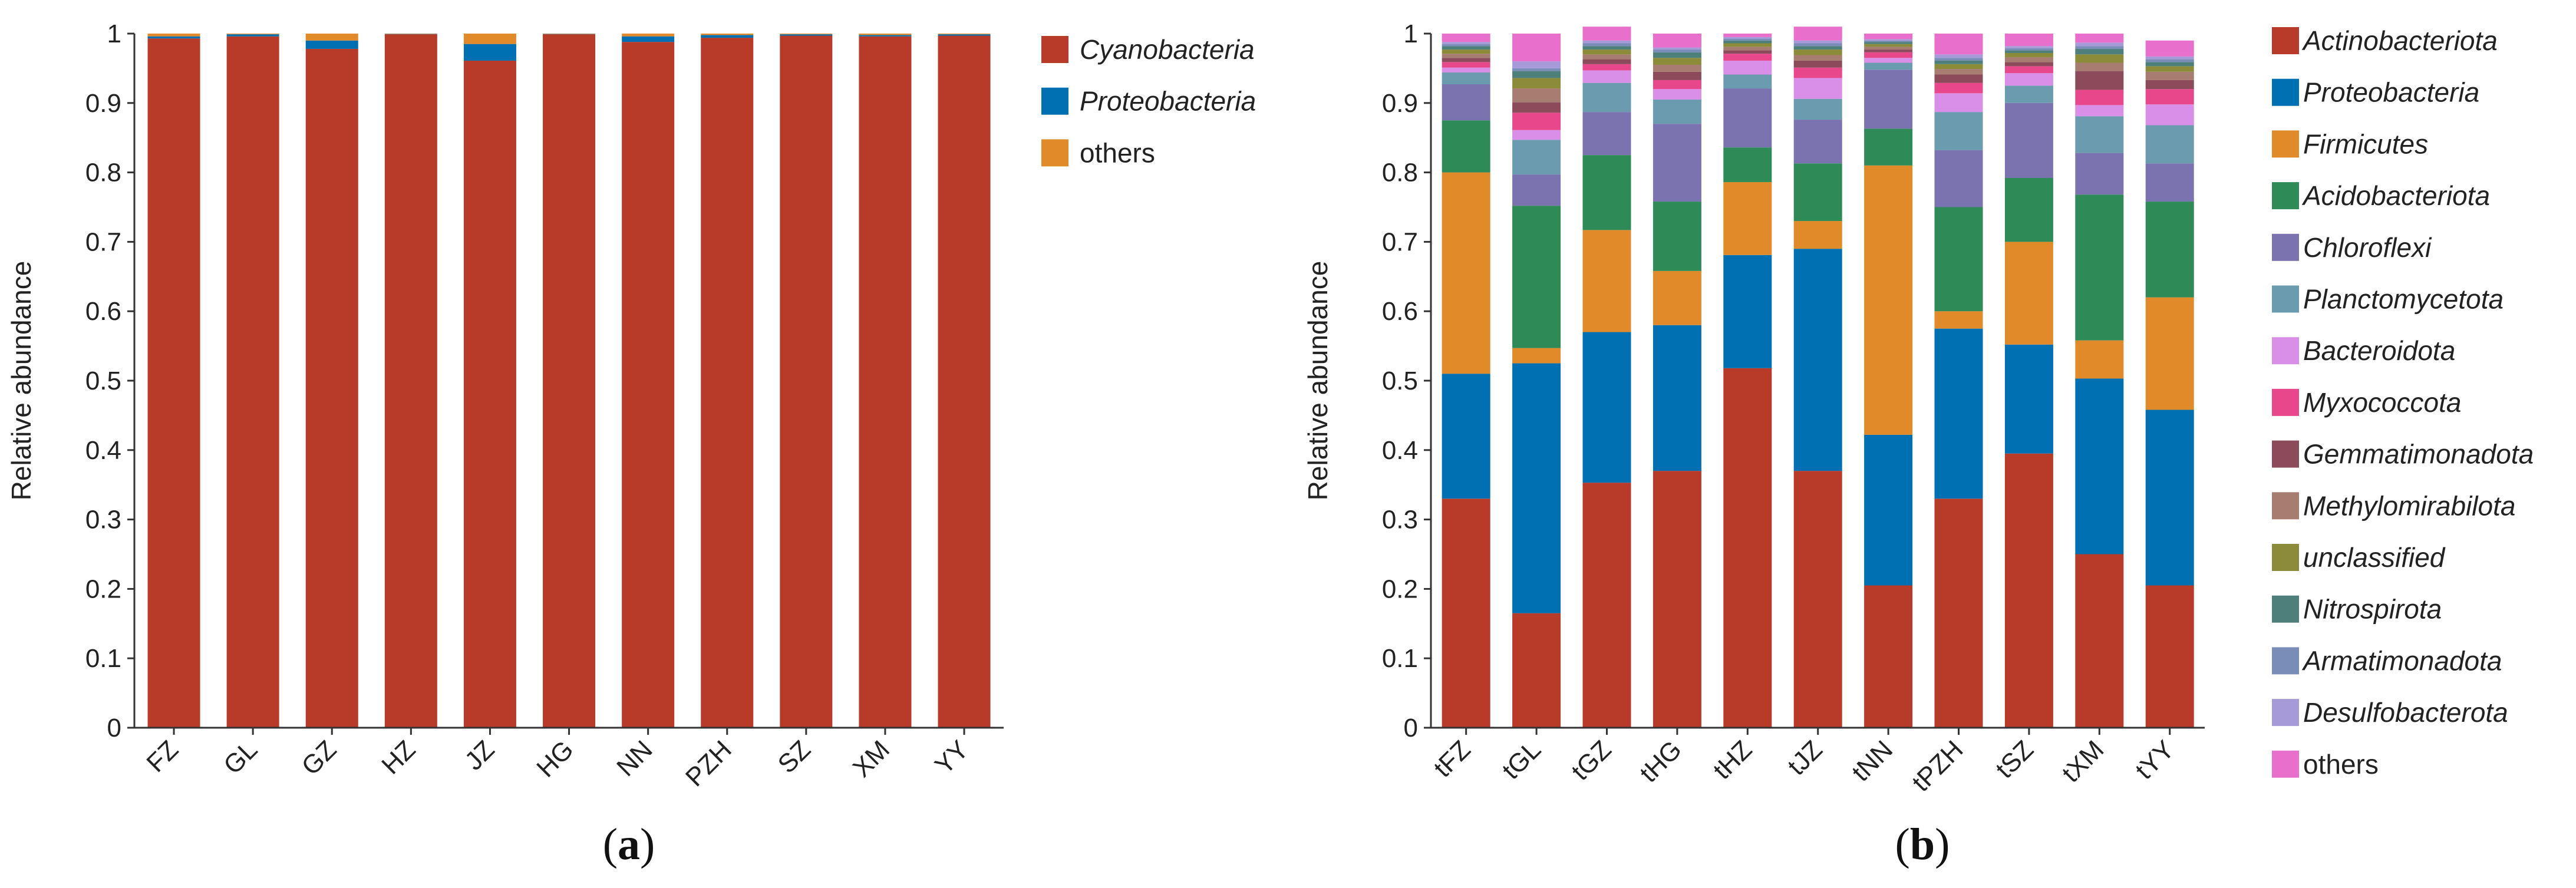 The image size is (2576, 888). What do you see at coordinates (1677, 48) in the screenshot?
I see `bar-segment-b-tHG-Desulfobacterota` at bounding box center [1677, 48].